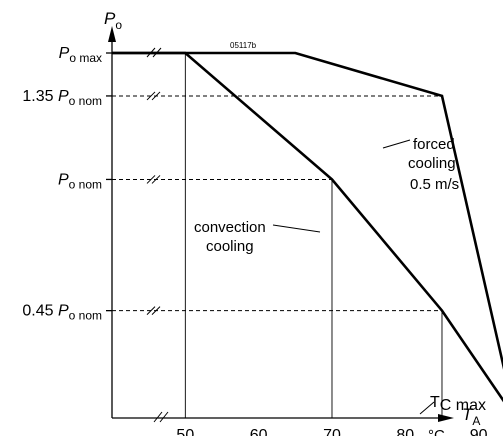 This screenshot has width=503, height=436. I want to click on convection-label-line1: convection, so click(230, 227).